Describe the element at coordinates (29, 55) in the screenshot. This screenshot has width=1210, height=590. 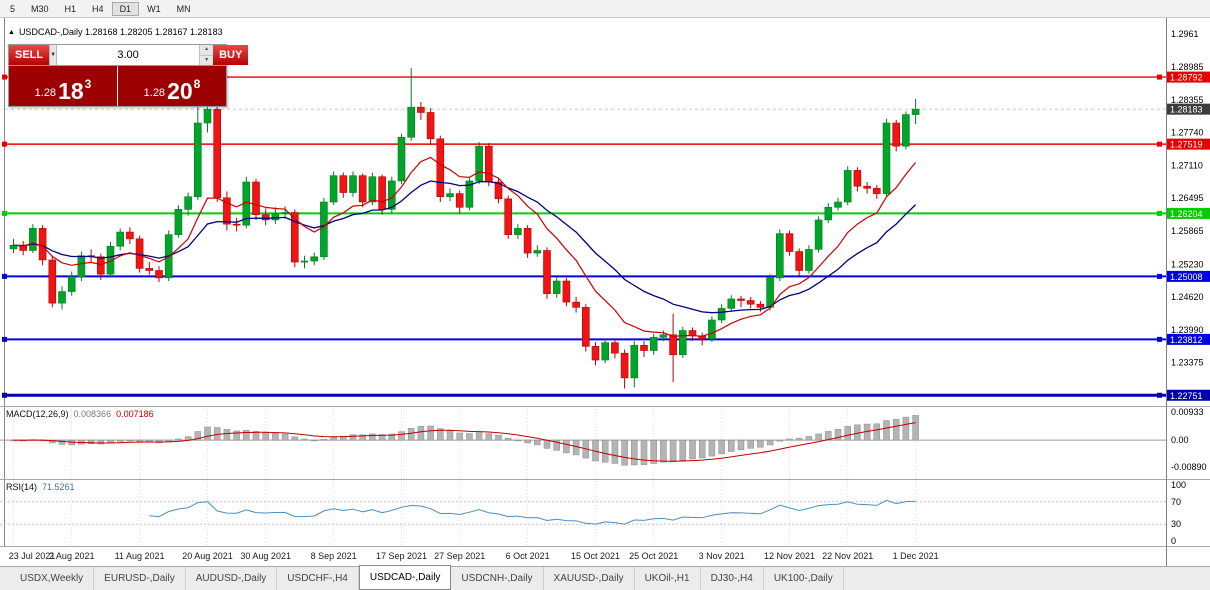
I see `sell-button: SELL` at that location.